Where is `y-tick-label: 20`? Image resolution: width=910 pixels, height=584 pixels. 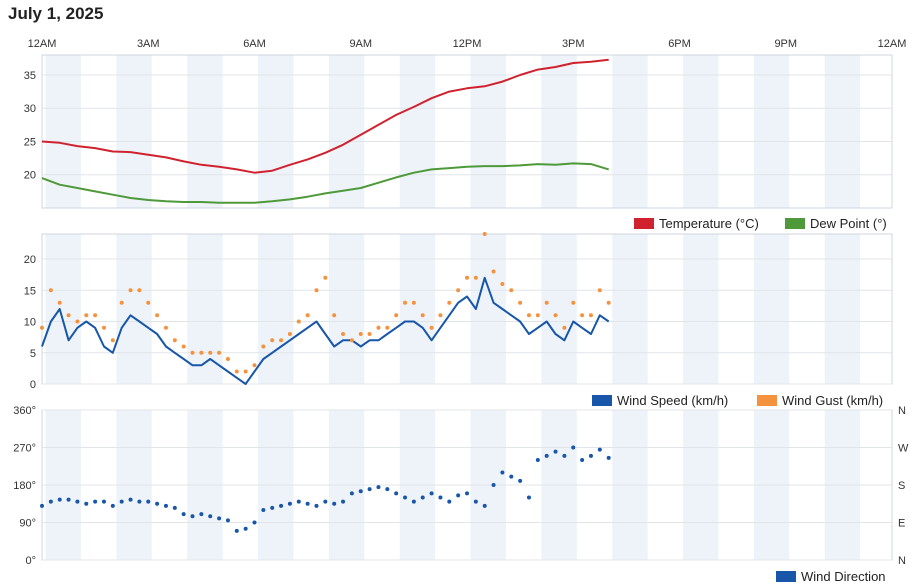 y-tick-label: 20 is located at coordinates (30, 176).